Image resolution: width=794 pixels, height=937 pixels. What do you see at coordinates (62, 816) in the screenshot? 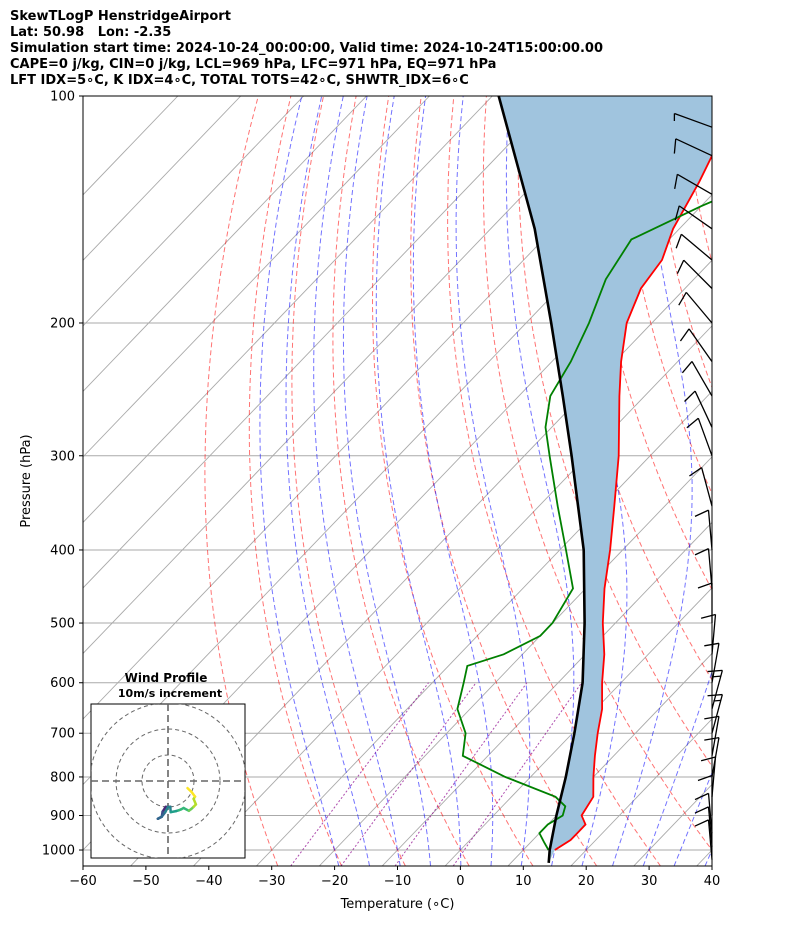
I see `y-tick-label: 900` at bounding box center [62, 816].